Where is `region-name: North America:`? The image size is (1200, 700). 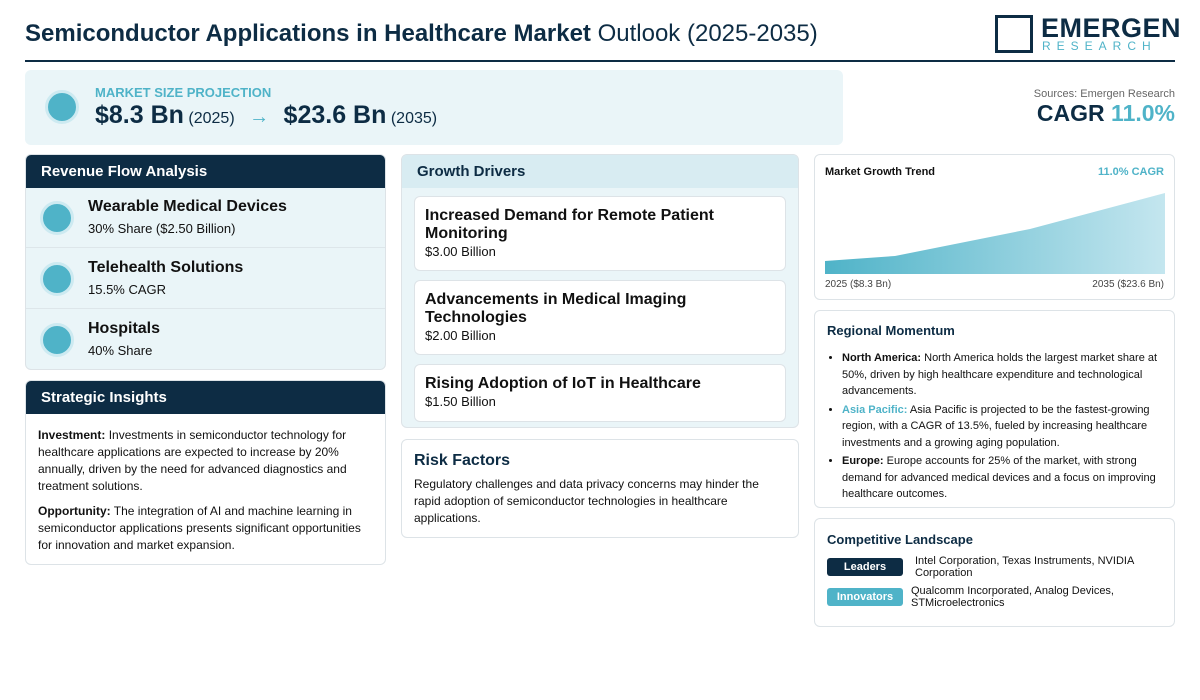 region-name: North America: is located at coordinates (882, 358).